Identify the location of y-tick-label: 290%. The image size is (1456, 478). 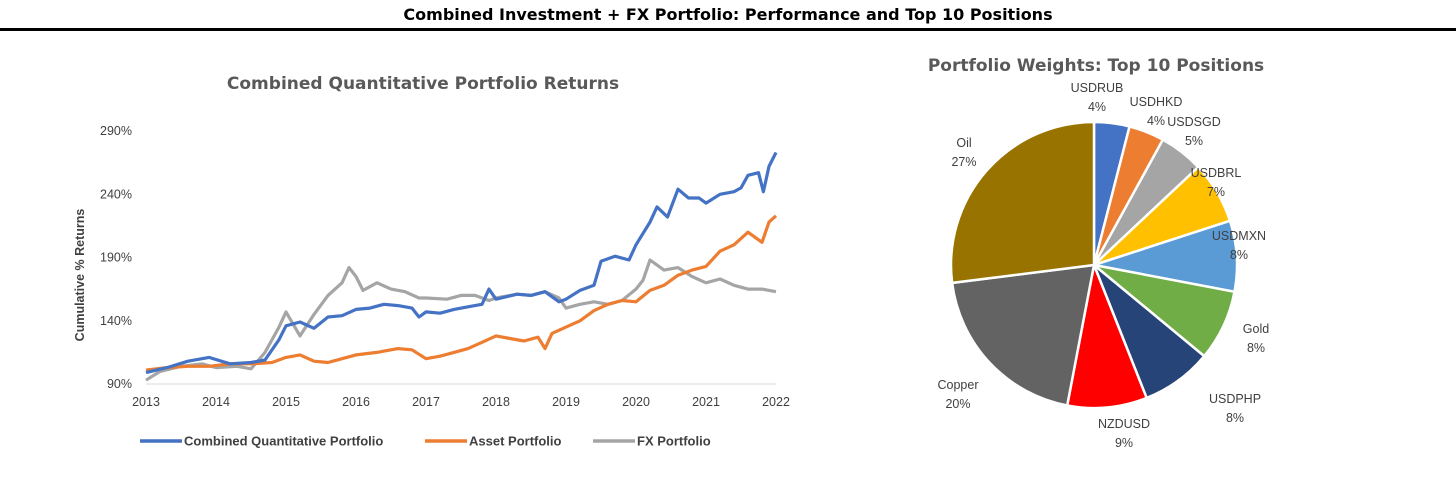
(116, 131).